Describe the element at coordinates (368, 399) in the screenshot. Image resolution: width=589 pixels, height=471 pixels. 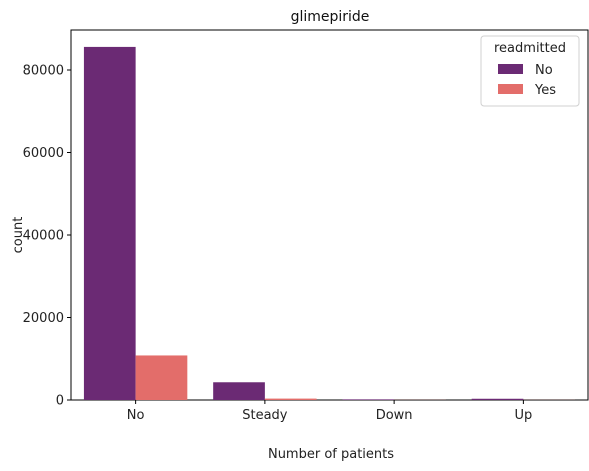
I see `bar-no-down` at that location.